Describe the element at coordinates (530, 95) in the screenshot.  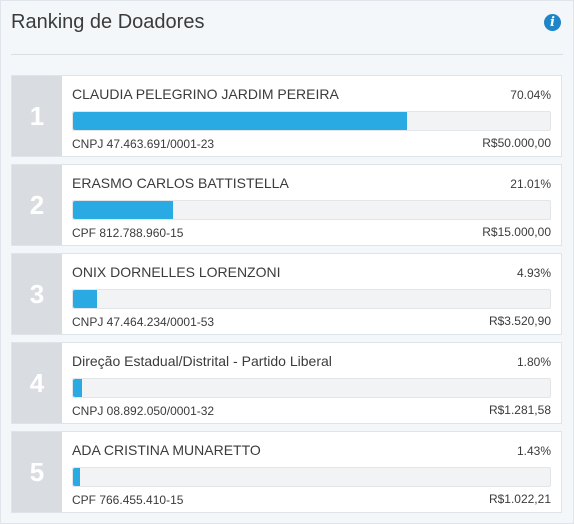
I see `donor-percent: 70.04%` at that location.